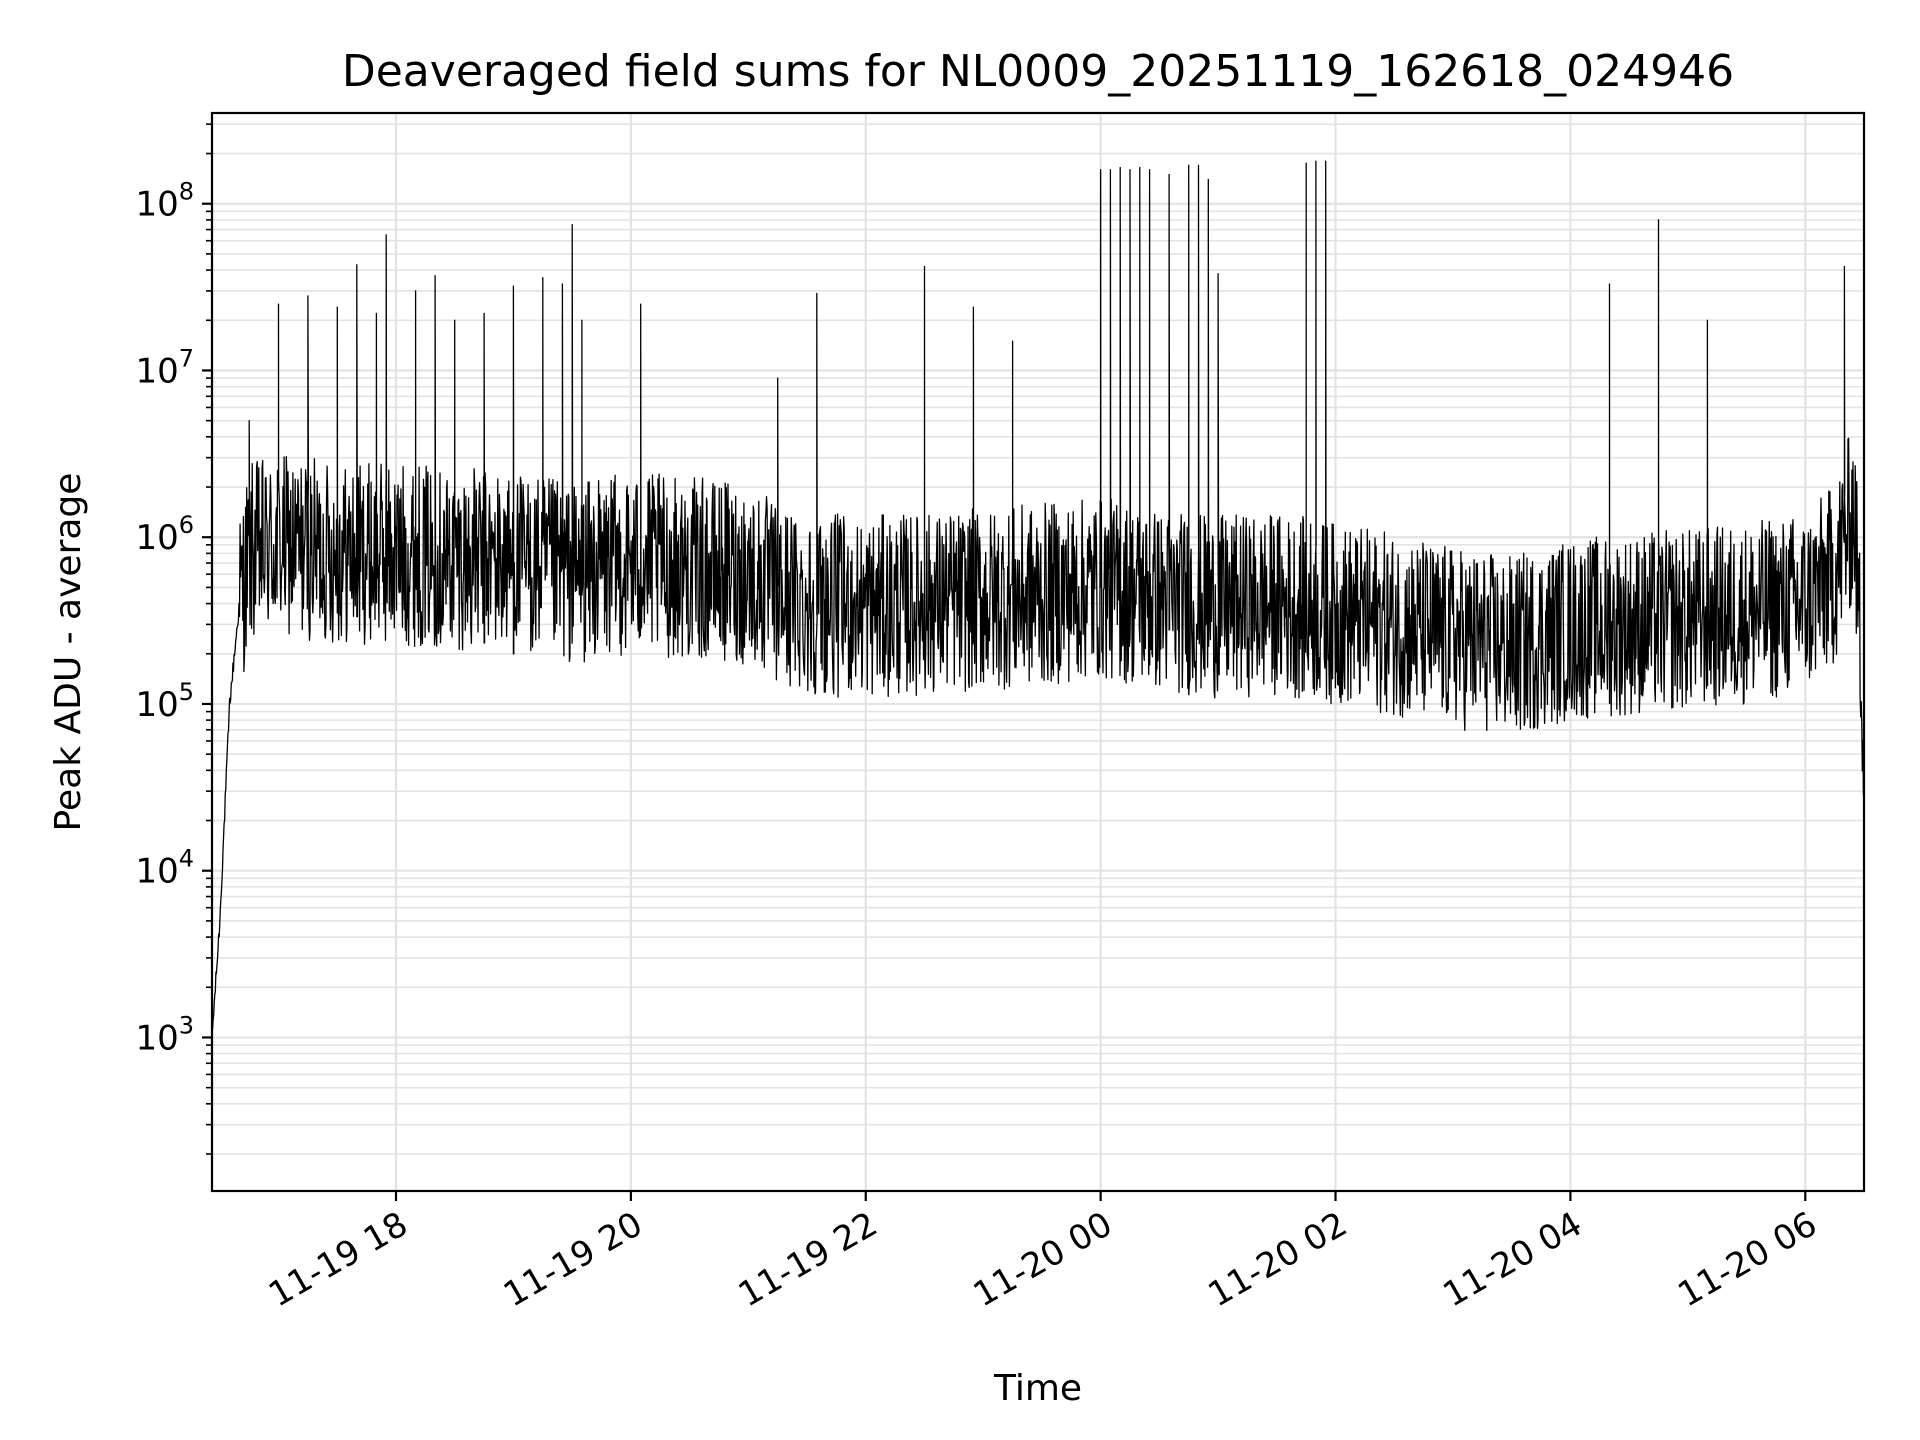  Describe the element at coordinates (68, 652) in the screenshot. I see `y-axis-label: Peak ADU - average` at that location.